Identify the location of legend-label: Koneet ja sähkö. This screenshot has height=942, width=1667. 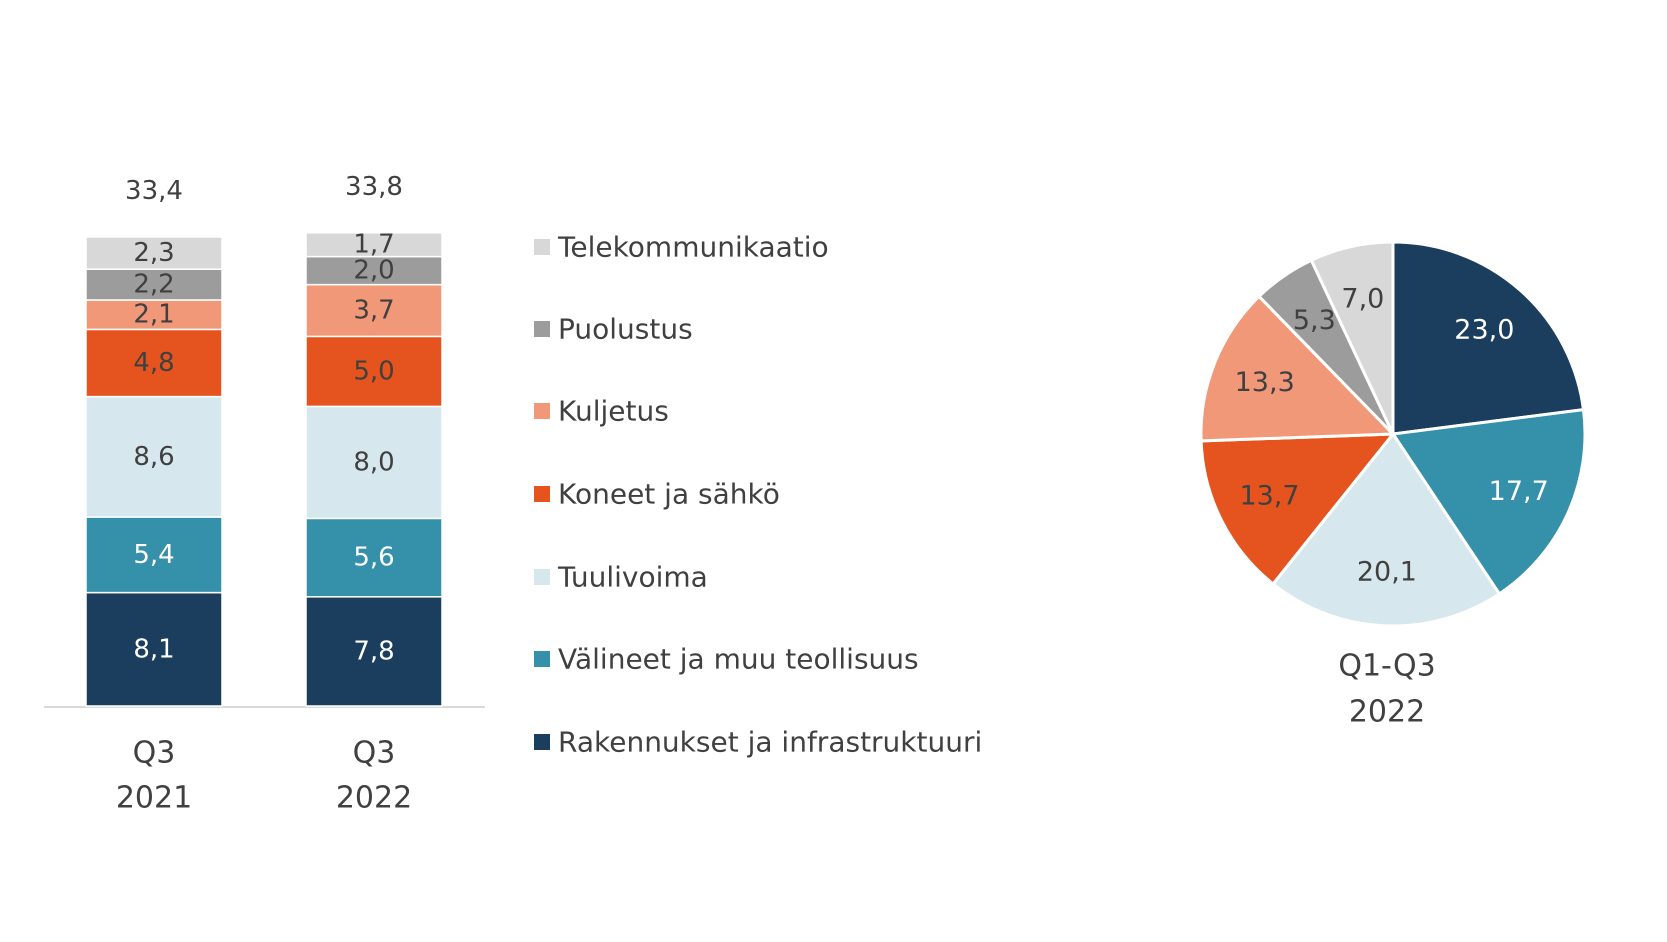
(669, 494).